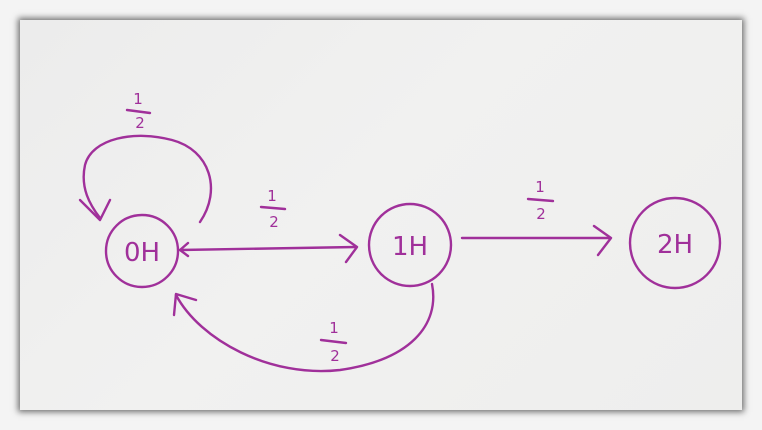 Image resolution: width=762 pixels, height=430 pixels. I want to click on edge-1h-0h-denominator: 2, so click(335, 356).